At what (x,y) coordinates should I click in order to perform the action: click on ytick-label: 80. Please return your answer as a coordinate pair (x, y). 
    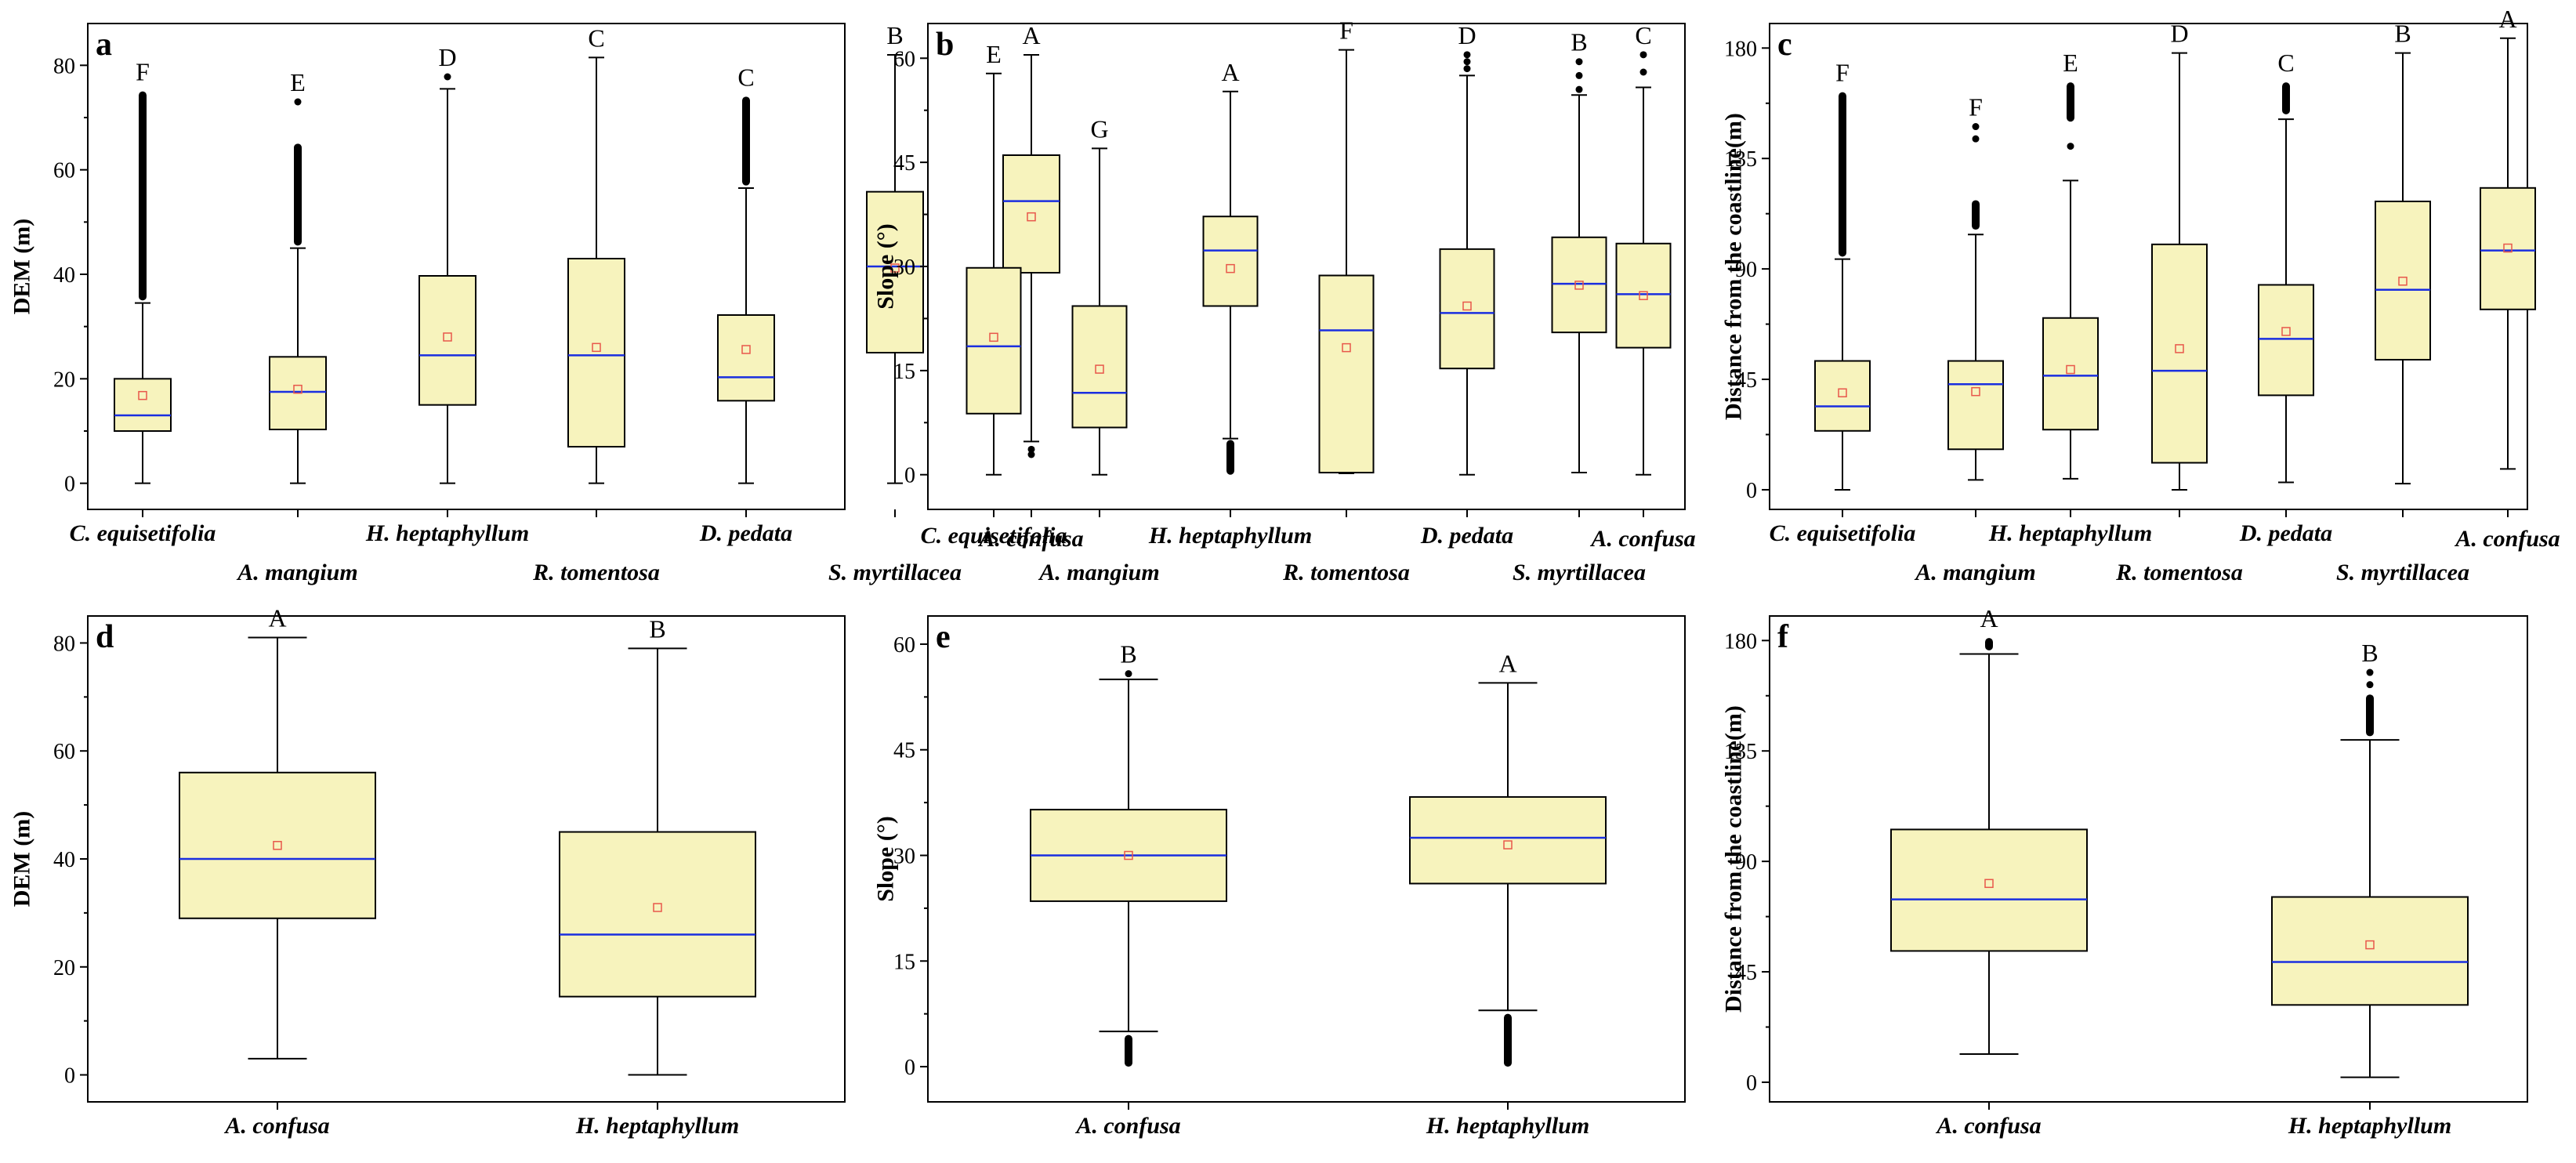
    Looking at the image, I should click on (64, 66).